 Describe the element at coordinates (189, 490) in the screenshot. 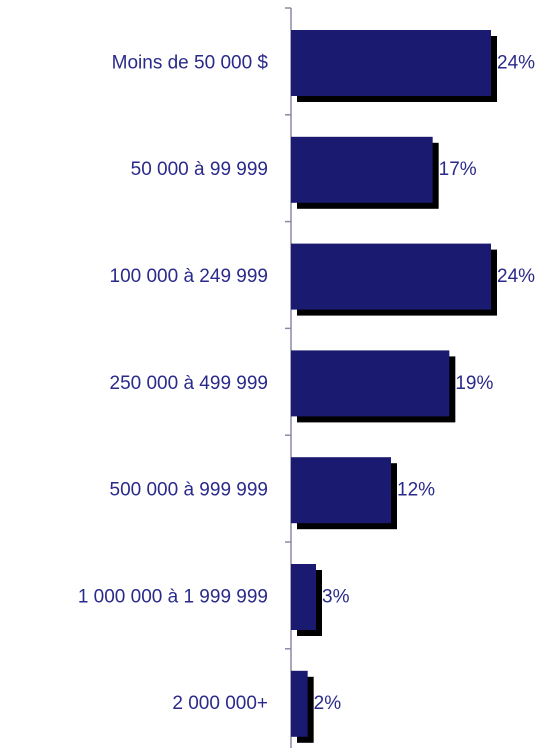

I see `category-label-4: 500 000 à 999 999` at that location.